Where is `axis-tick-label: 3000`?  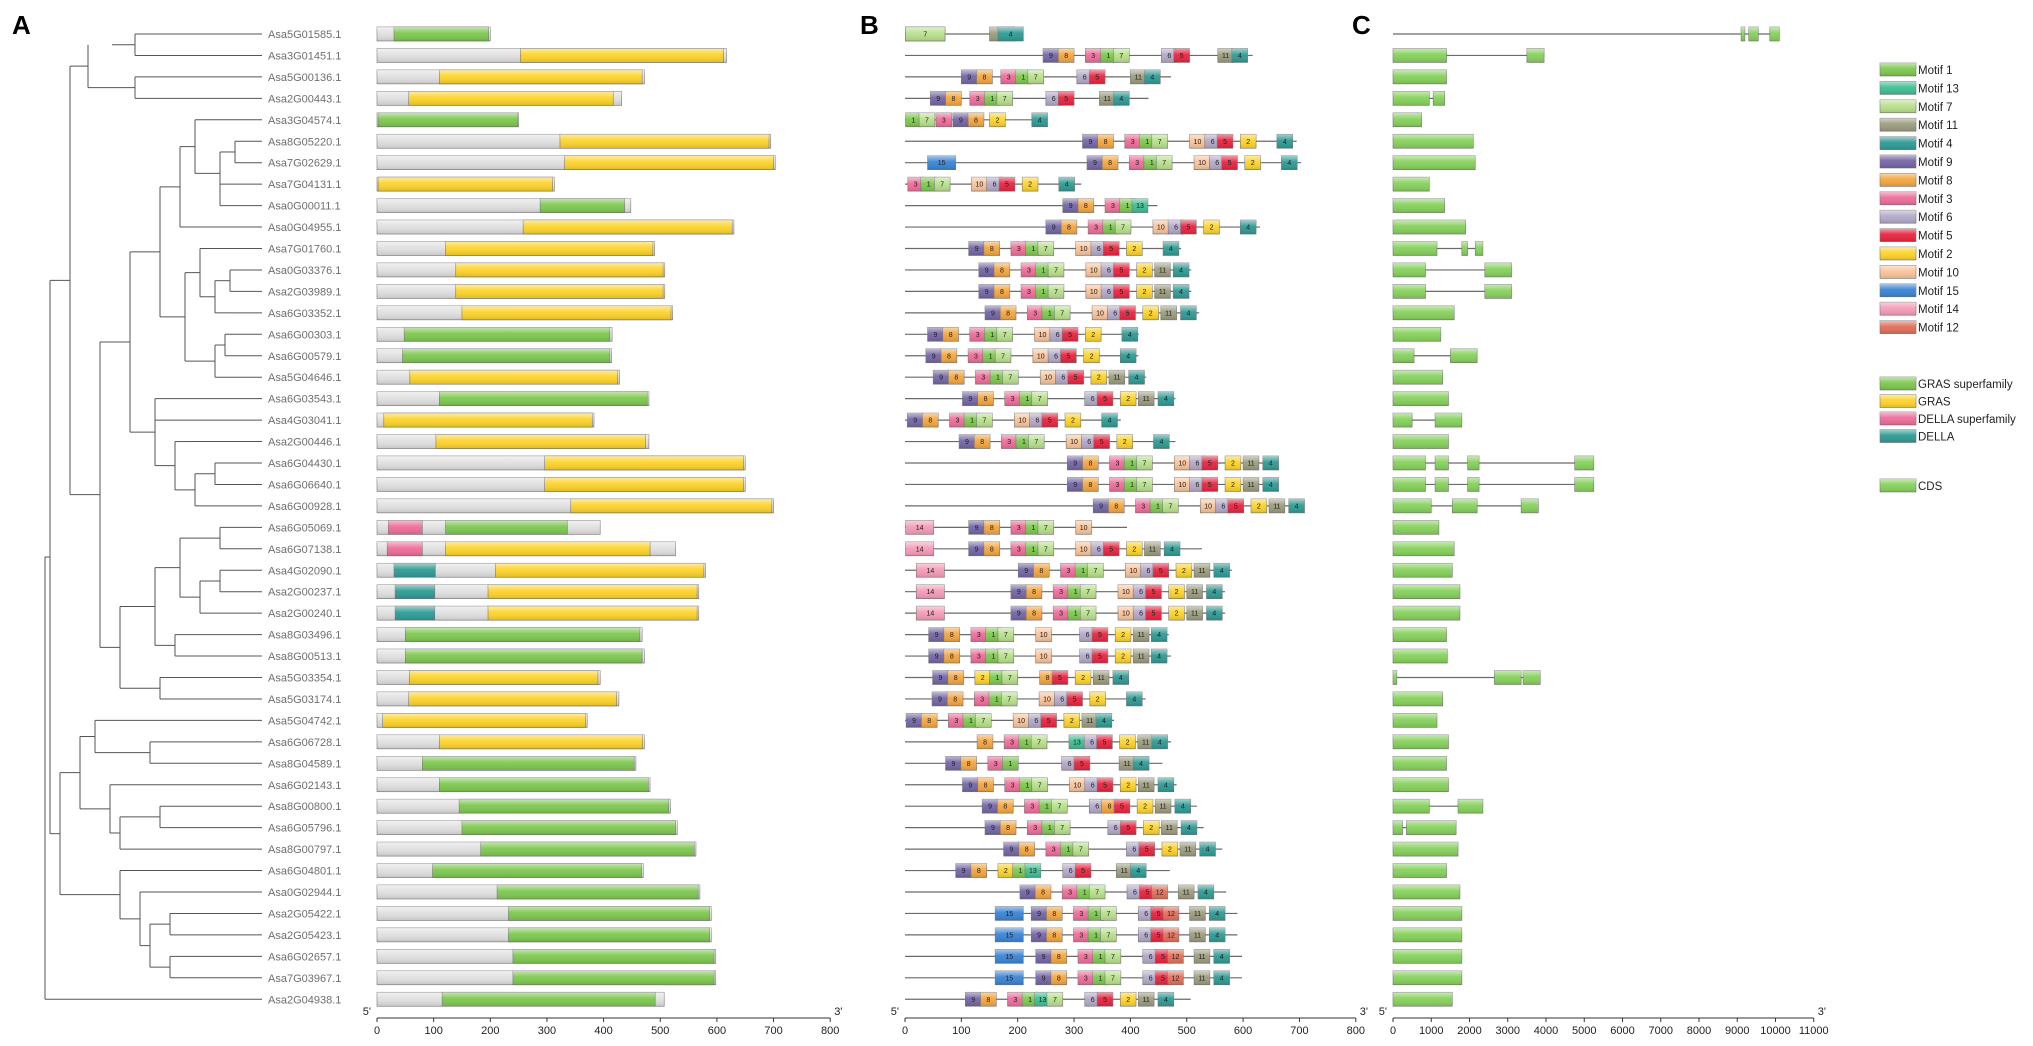
axis-tick-label: 3000 is located at coordinates (1508, 1031).